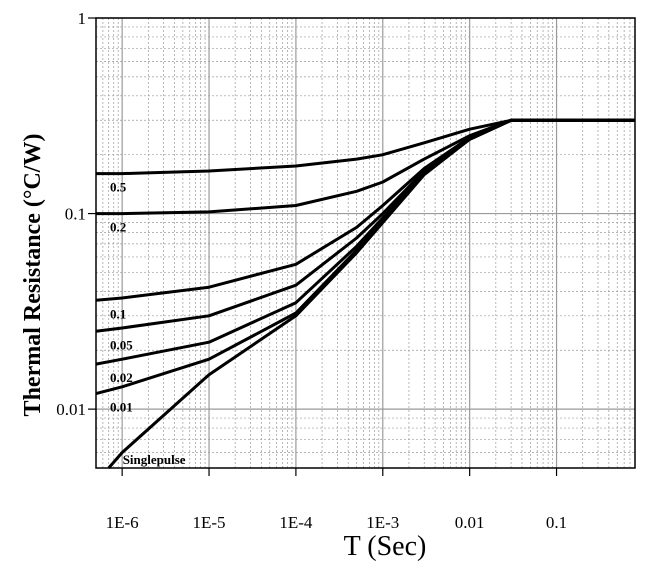 This screenshot has height=570, width=650. I want to click on x-tick-label: 1E-6, so click(122, 522).